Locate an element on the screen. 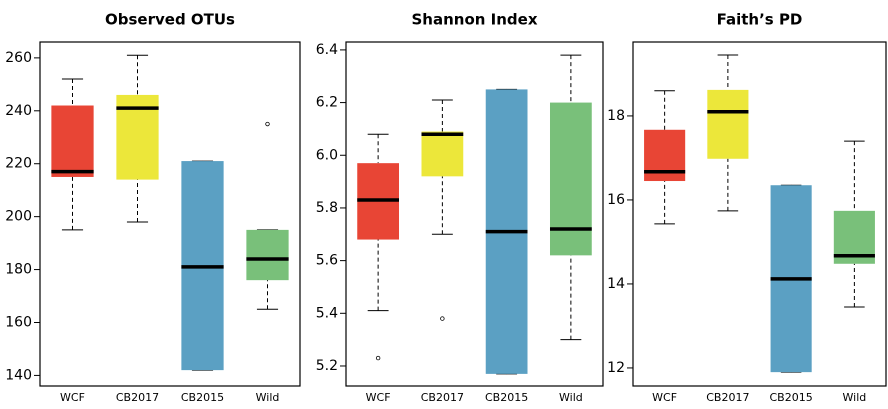 The image size is (888, 409). y-tick-label: 260 is located at coordinates (18, 58).